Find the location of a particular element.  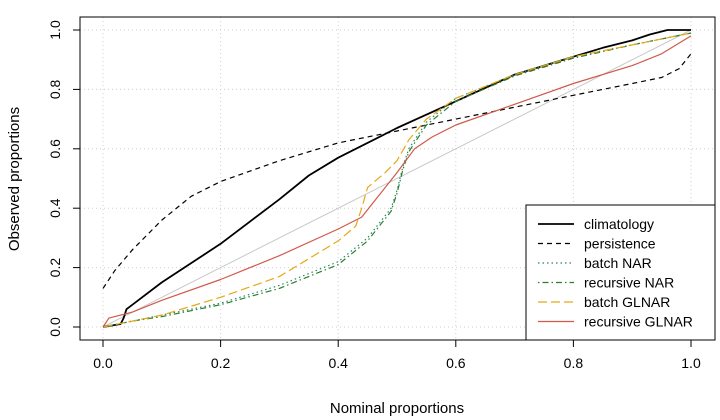

legend-label: climatology is located at coordinates (619, 224).